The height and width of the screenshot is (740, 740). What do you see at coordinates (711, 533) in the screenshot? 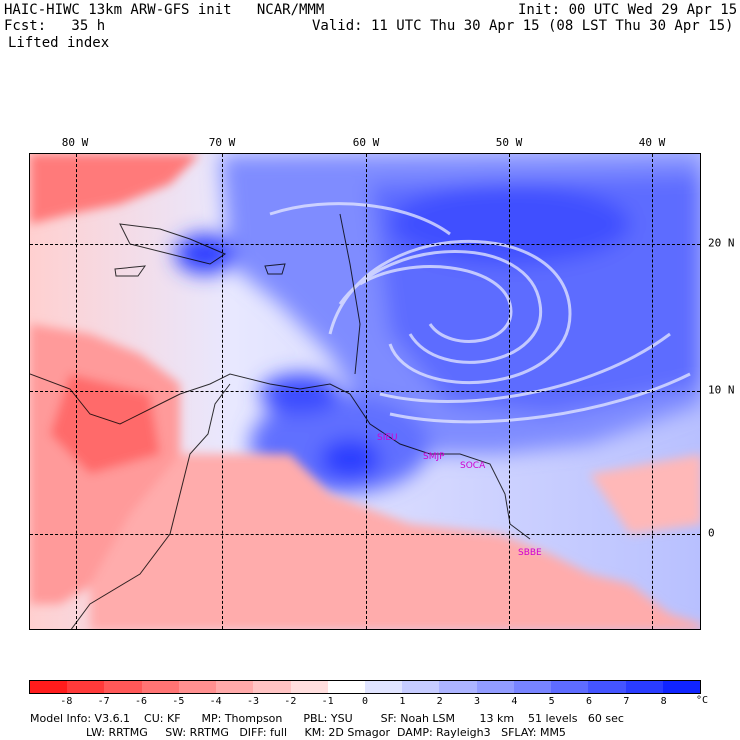
I see `lat-label-0: 0` at bounding box center [711, 533].